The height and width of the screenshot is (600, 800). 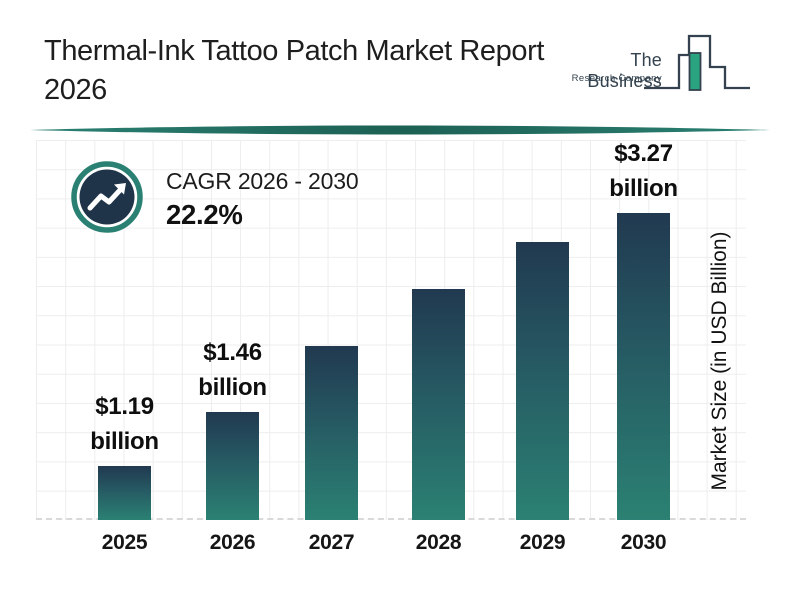 What do you see at coordinates (391, 519) in the screenshot?
I see `chart-baseline` at bounding box center [391, 519].